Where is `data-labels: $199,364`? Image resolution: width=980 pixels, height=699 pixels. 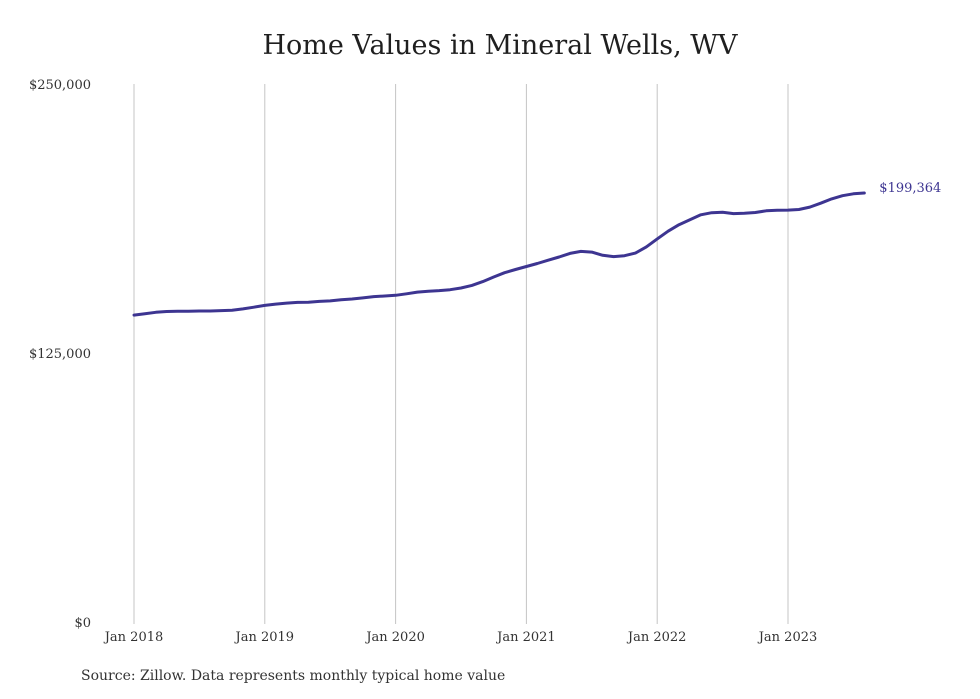
data-labels: $199,364 is located at coordinates (910, 188).